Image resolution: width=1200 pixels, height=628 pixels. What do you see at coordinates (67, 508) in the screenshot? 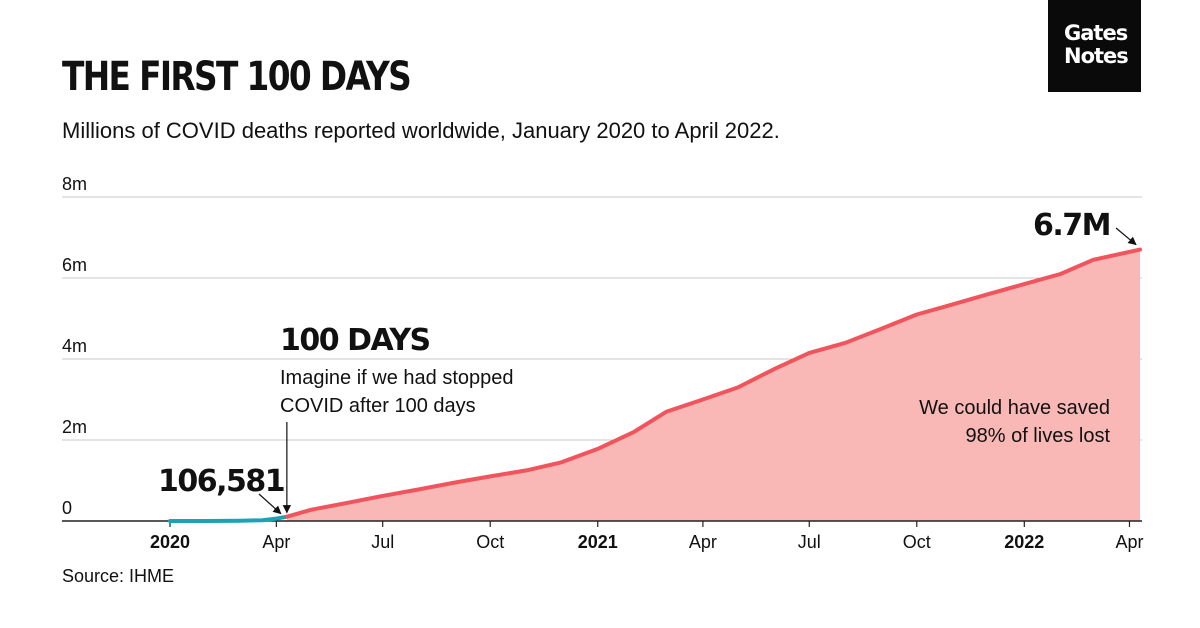
I see `y-tick-label: 0` at bounding box center [67, 508].